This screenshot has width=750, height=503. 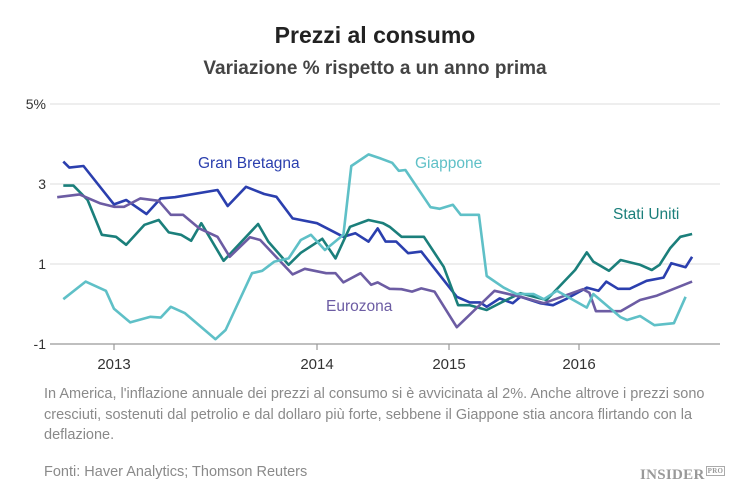 I want to click on insider-pro-logo: INSIDER PRO, so click(x=683, y=475).